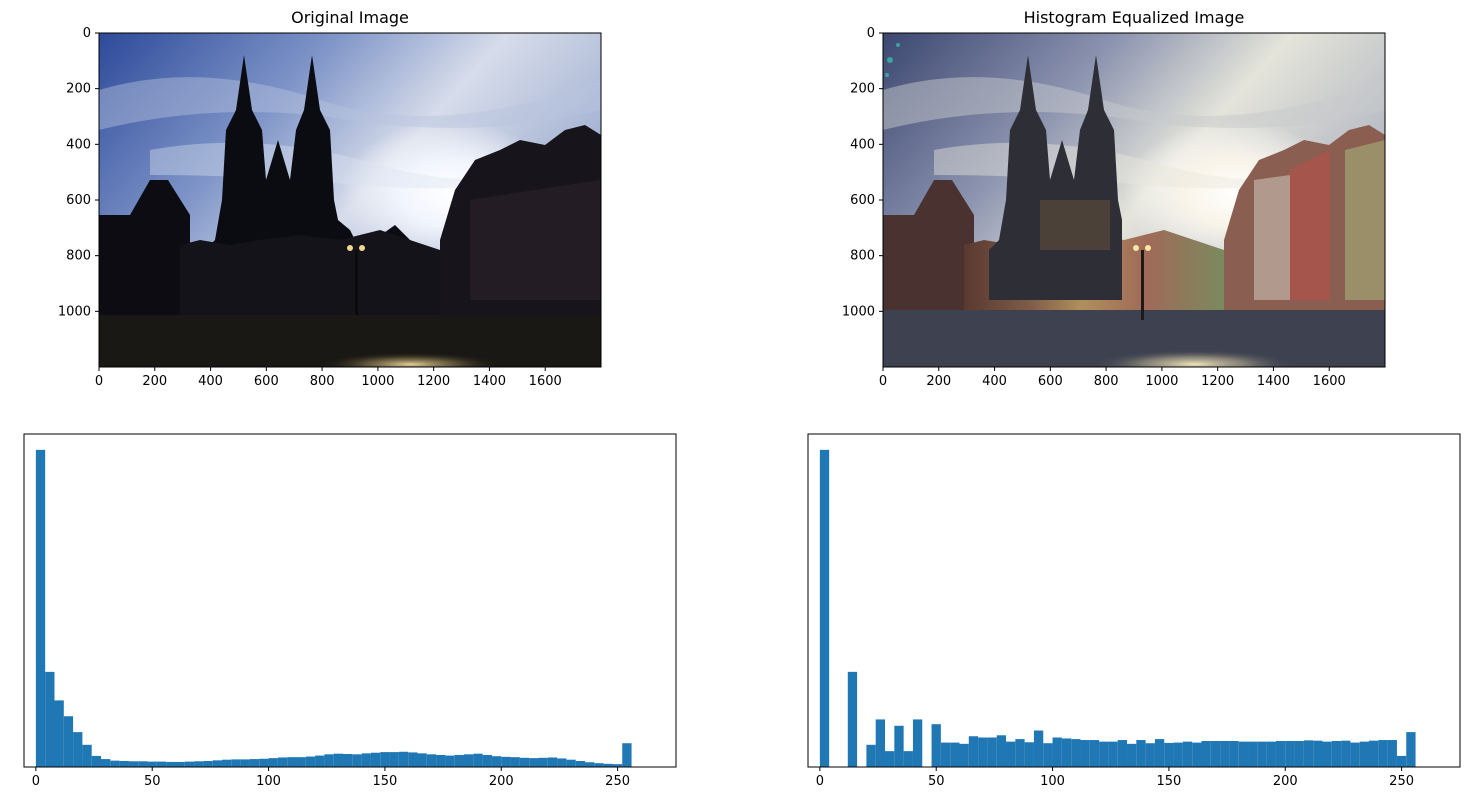  What do you see at coordinates (862, 144) in the screenshot?
I see `y-tick-label: 400` at bounding box center [862, 144].